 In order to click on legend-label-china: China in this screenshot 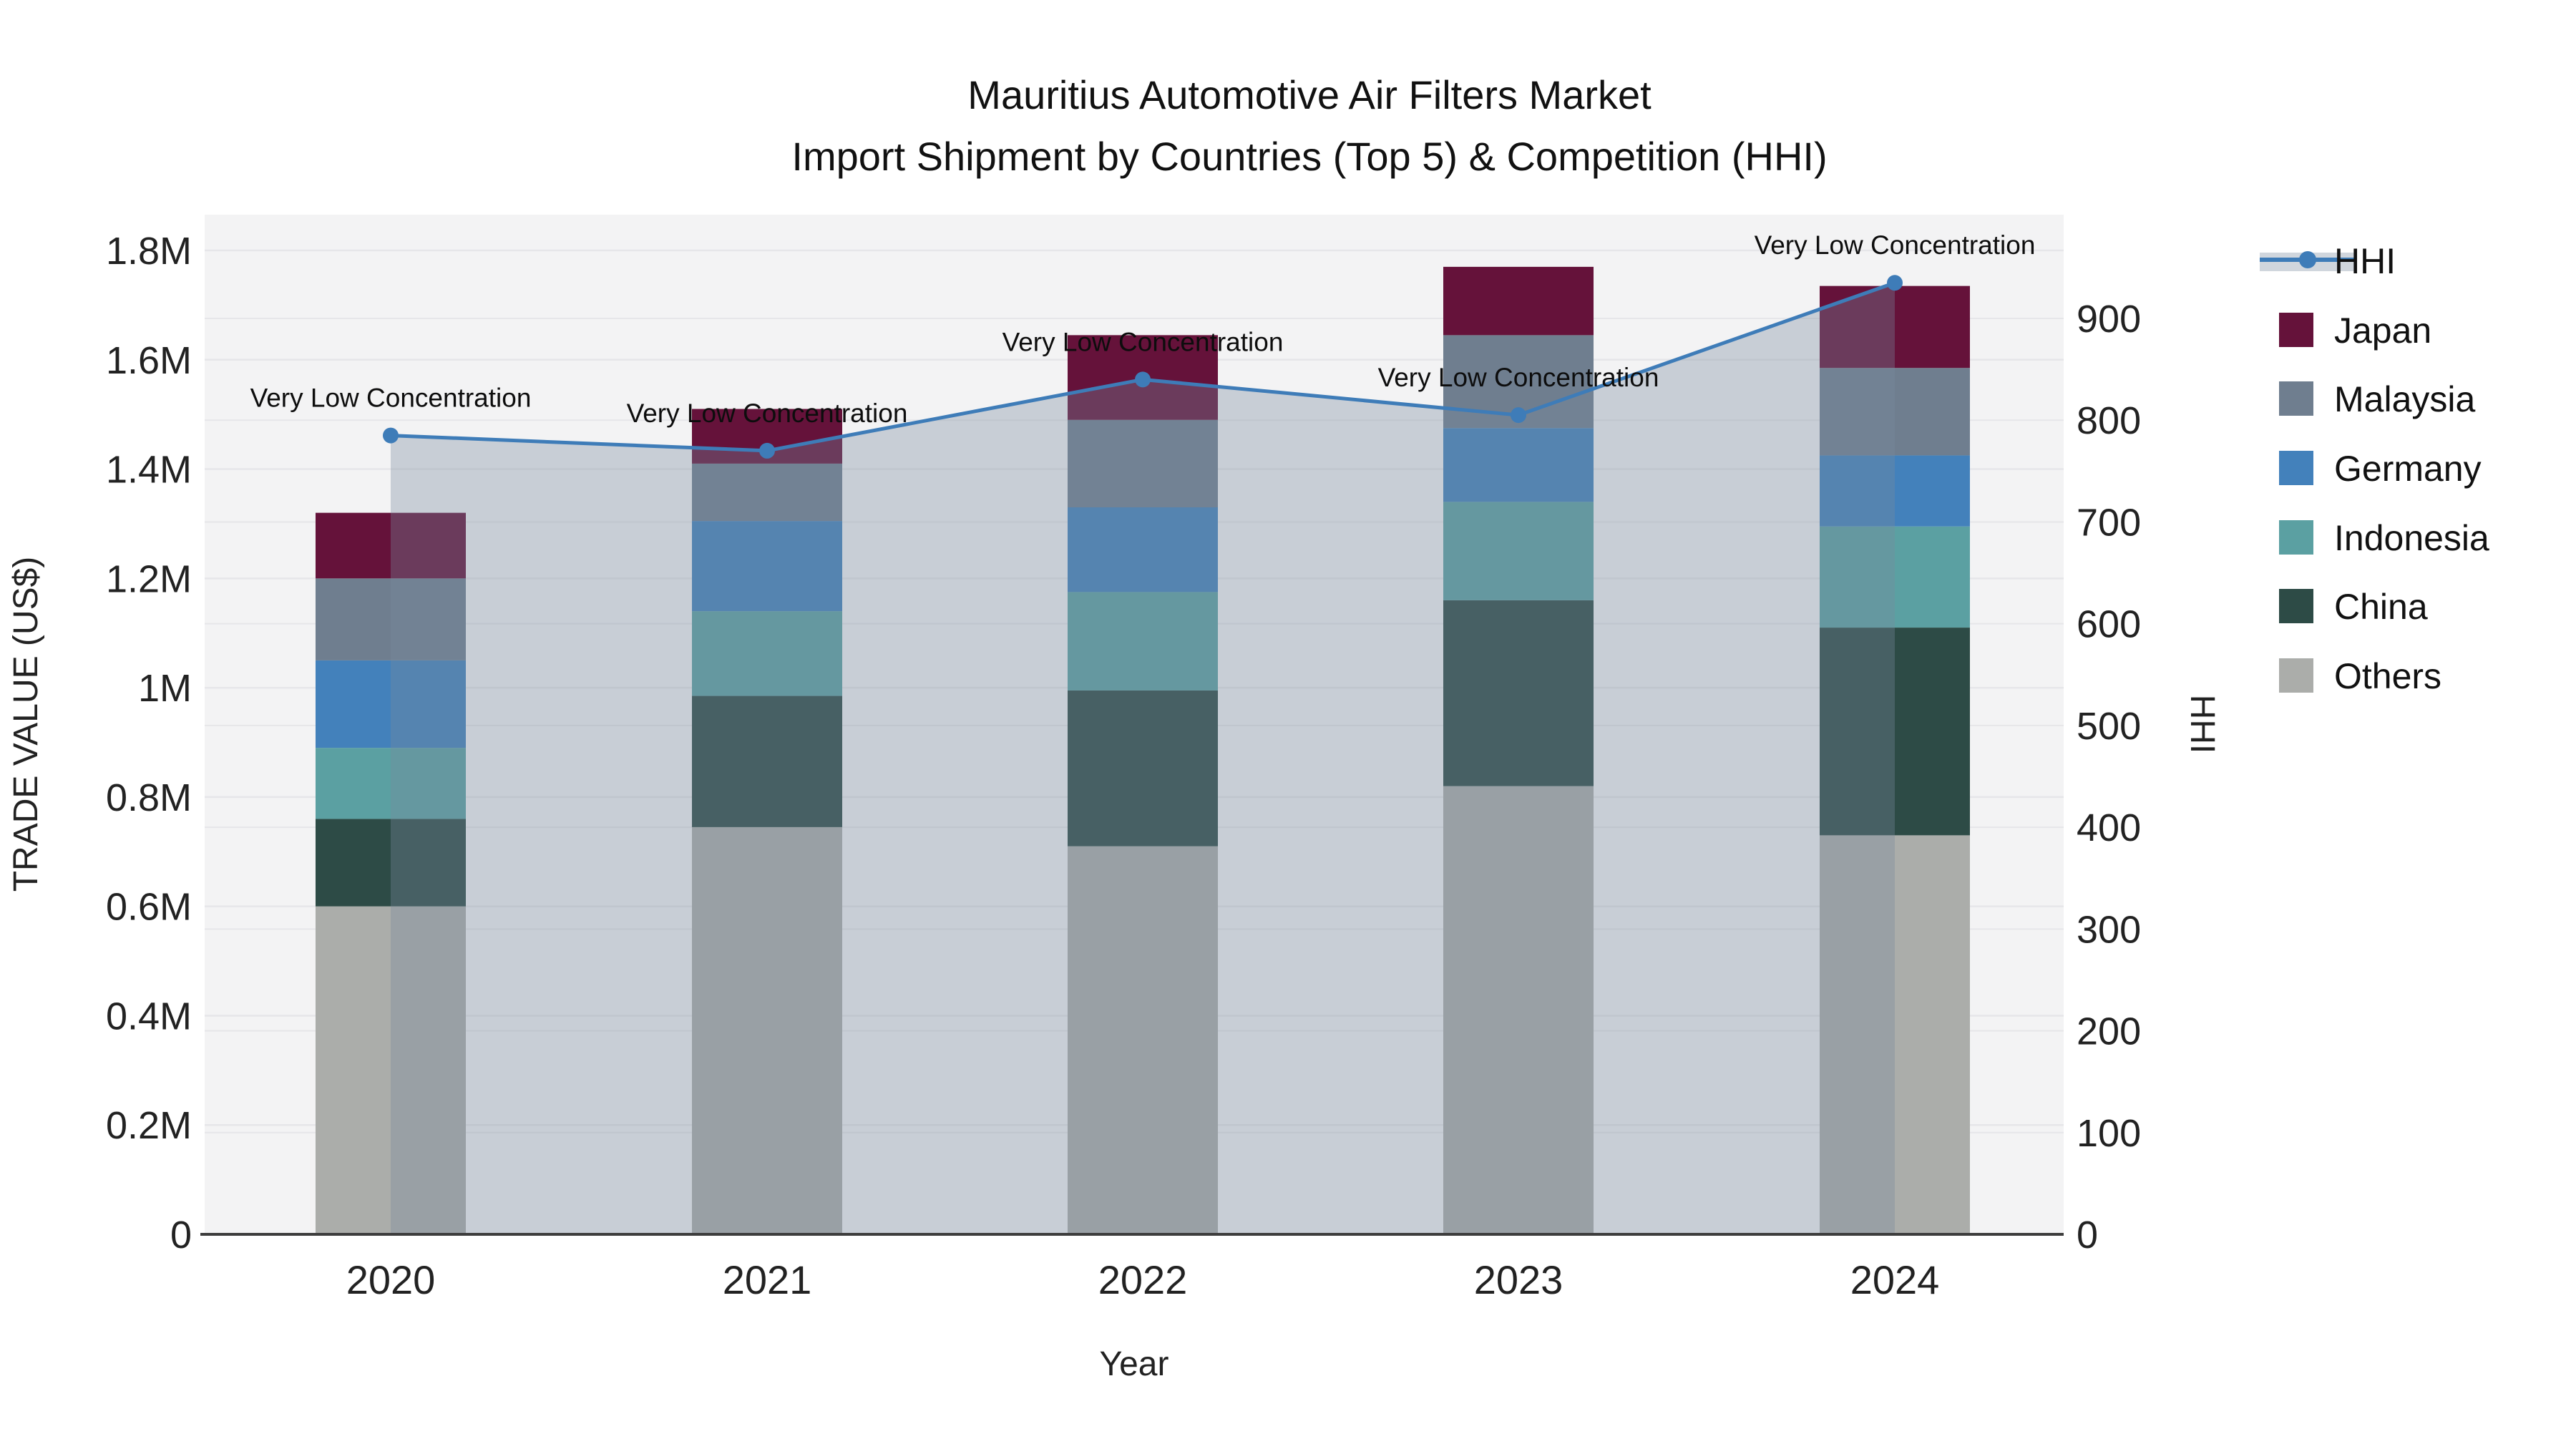, I will do `click(2381, 607)`.